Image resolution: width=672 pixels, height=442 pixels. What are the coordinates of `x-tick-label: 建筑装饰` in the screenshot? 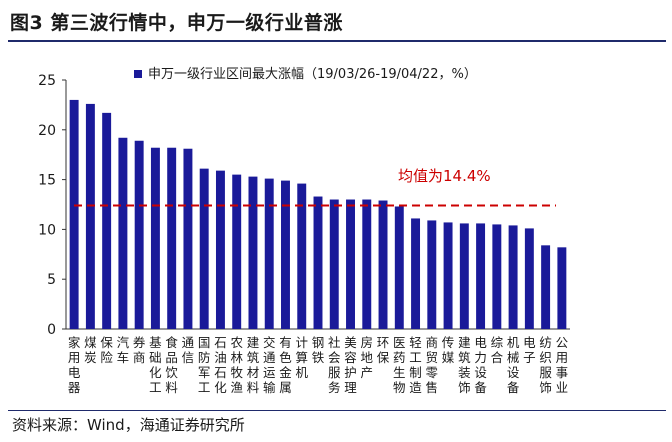 It's located at (464, 365).